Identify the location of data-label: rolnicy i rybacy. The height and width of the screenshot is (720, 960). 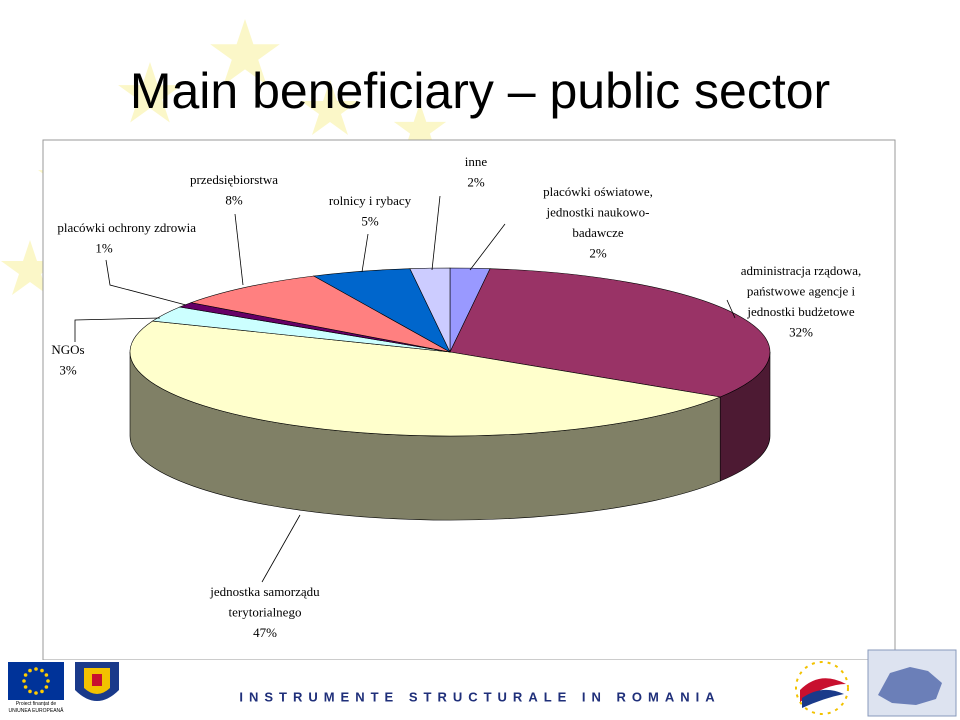
(370, 200).